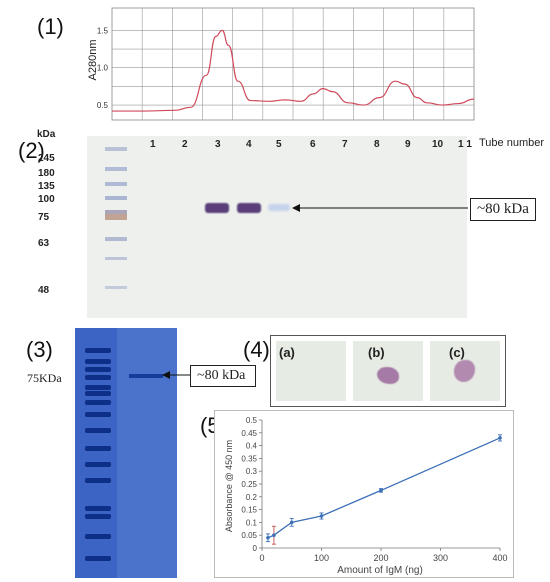 This screenshot has width=550, height=582. I want to click on sds-band-arrow, so click(176, 375).